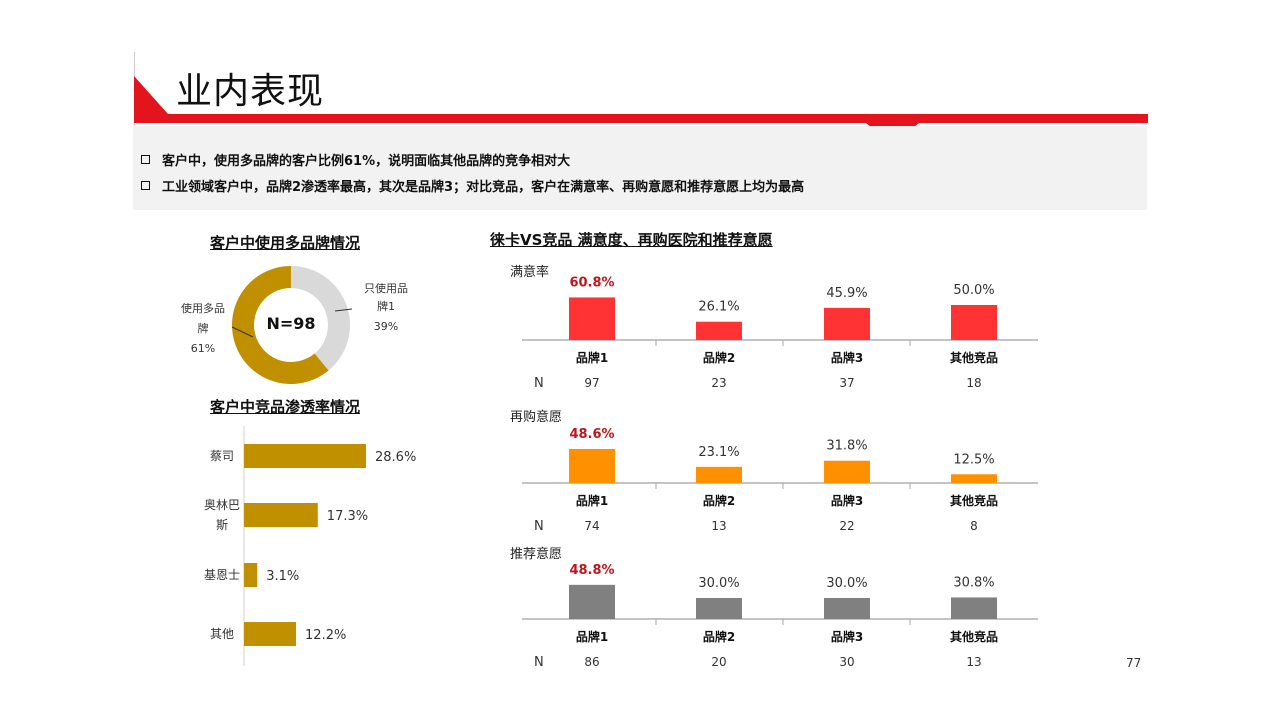 The width and height of the screenshot is (1280, 720). What do you see at coordinates (325, 635) in the screenshot?
I see `penetration-value-label: 12.2%` at bounding box center [325, 635].